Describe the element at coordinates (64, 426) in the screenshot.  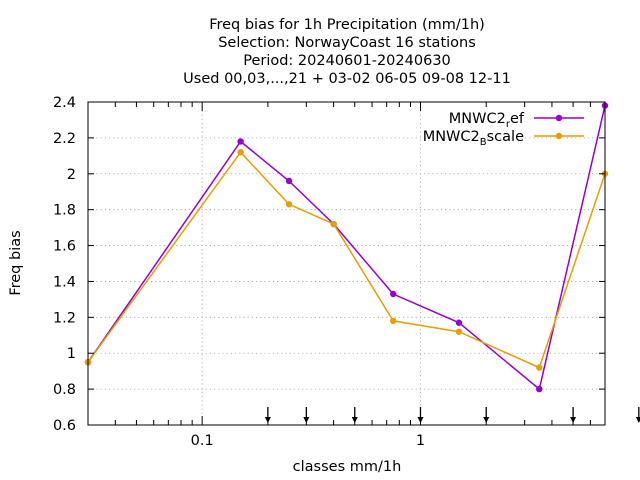
I see `y-tick-label: 0.6` at that location.